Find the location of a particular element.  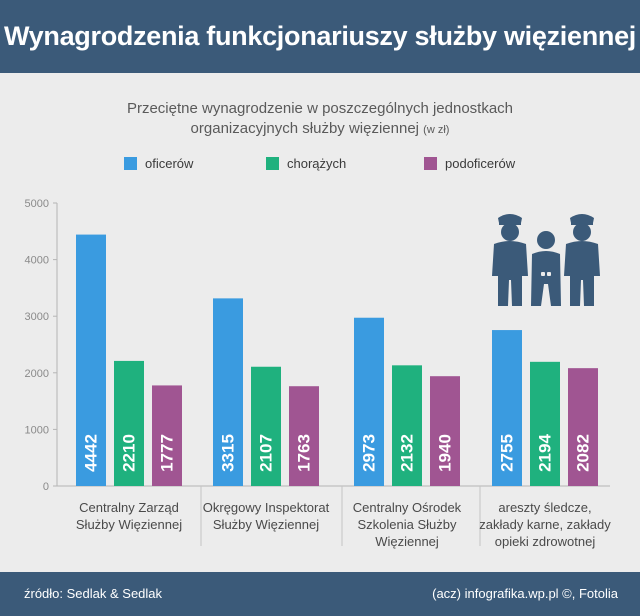

category-label: opieki zdrowotnej is located at coordinates (545, 541).